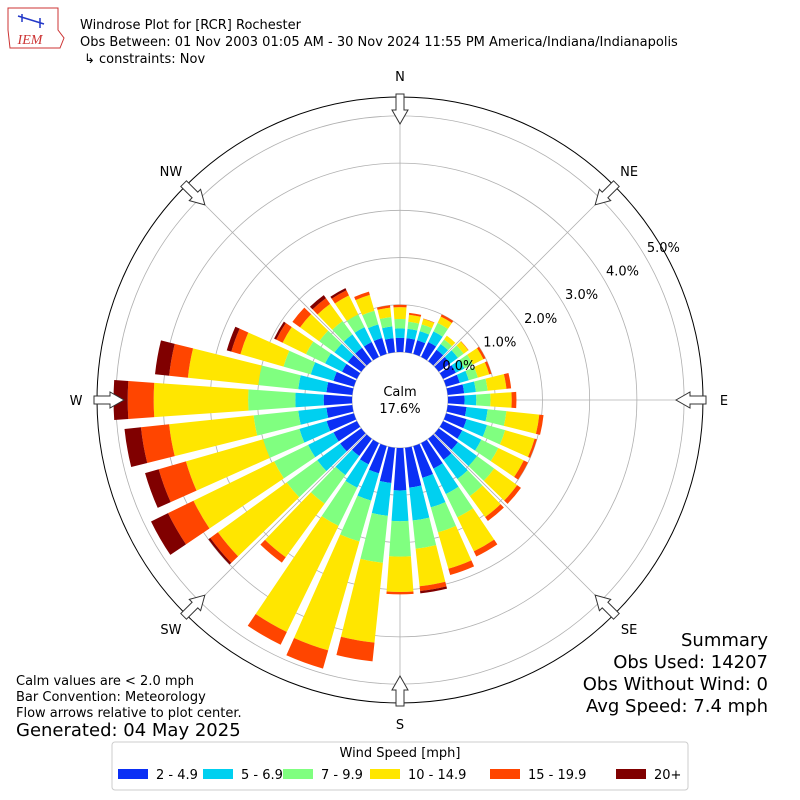  I want to click on legend-label: 10 - 14.9, so click(437, 775).